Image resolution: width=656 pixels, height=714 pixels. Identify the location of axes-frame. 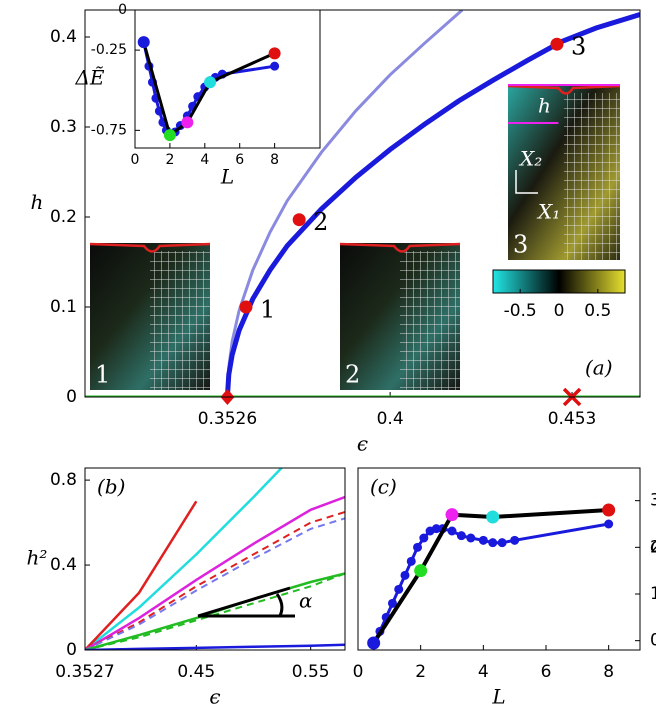
(227, 79).